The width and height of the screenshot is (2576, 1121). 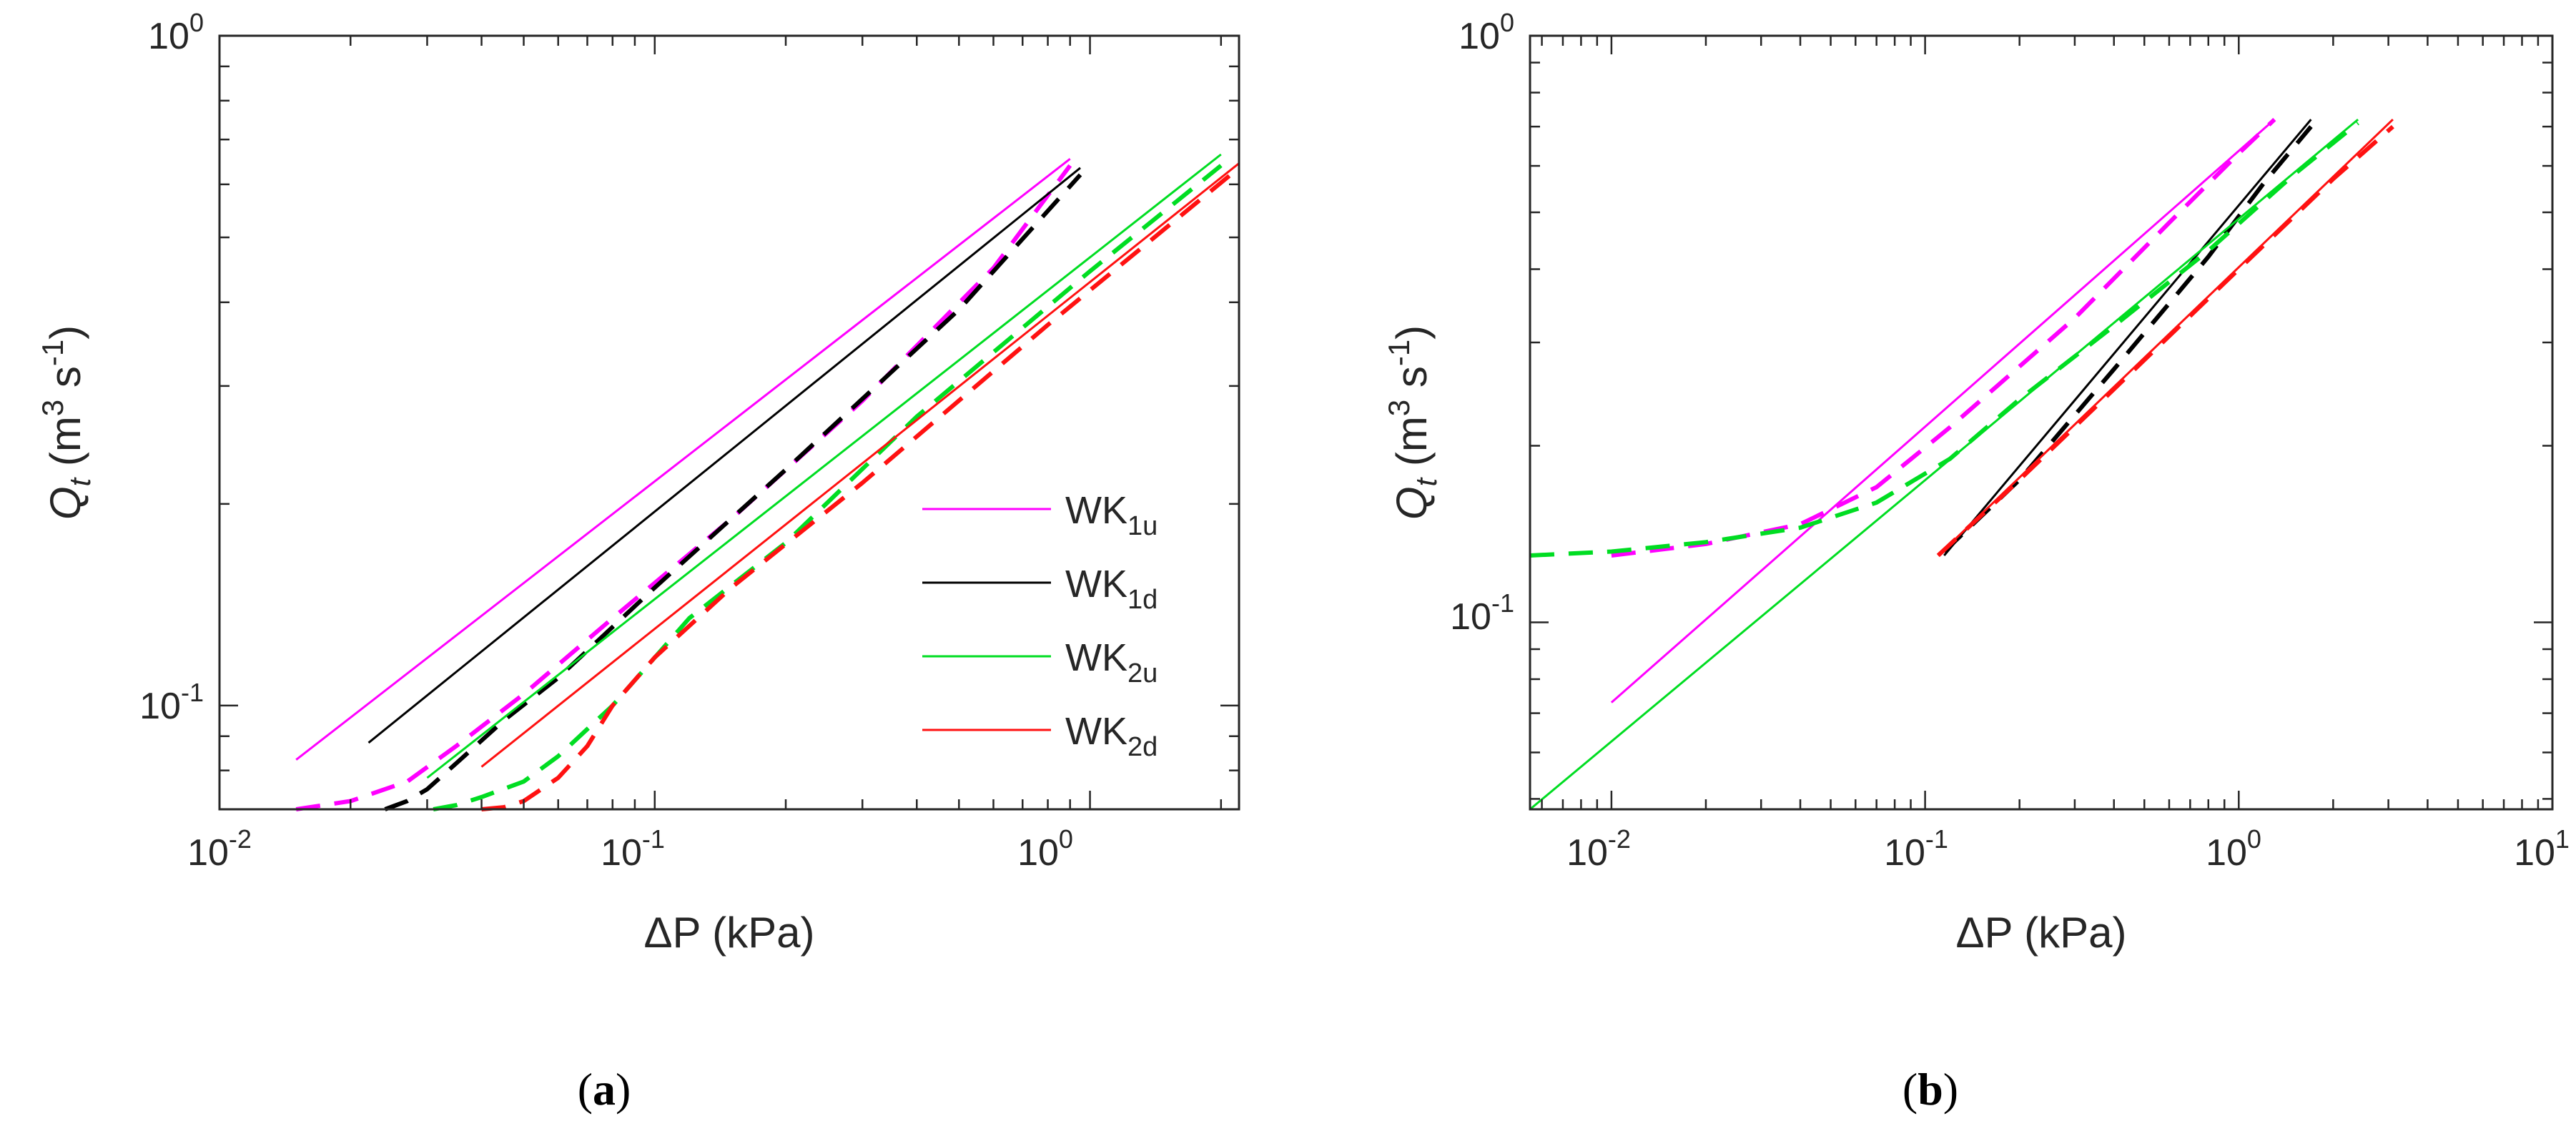 I want to click on caption-b: (b), so click(x=1930, y=1089).